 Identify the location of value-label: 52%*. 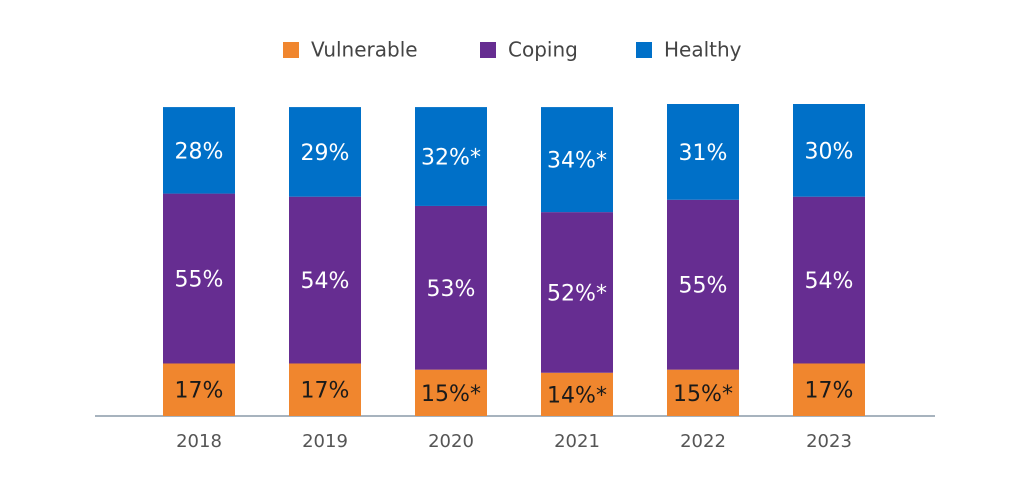
(577, 293).